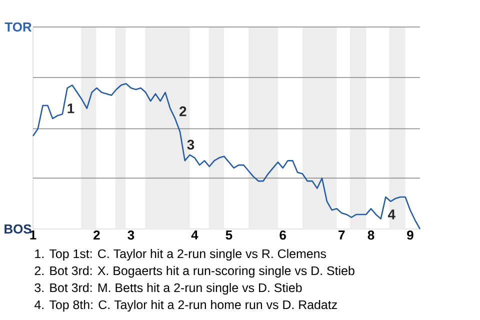  I want to click on text: 4. Top 8th: C. Taylor hit a 2-run home run vs D. Radatz, so click(185, 306).